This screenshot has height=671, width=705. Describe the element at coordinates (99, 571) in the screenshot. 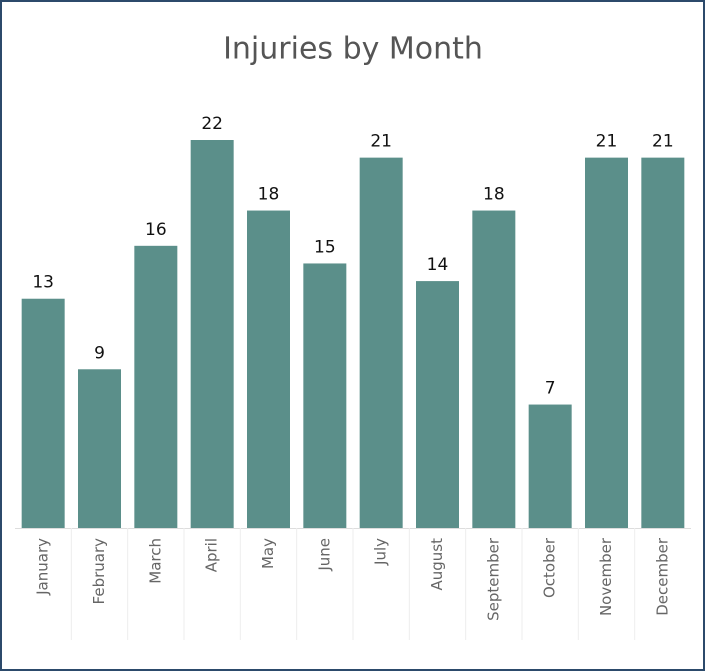

I see `x-tick-label: February` at that location.